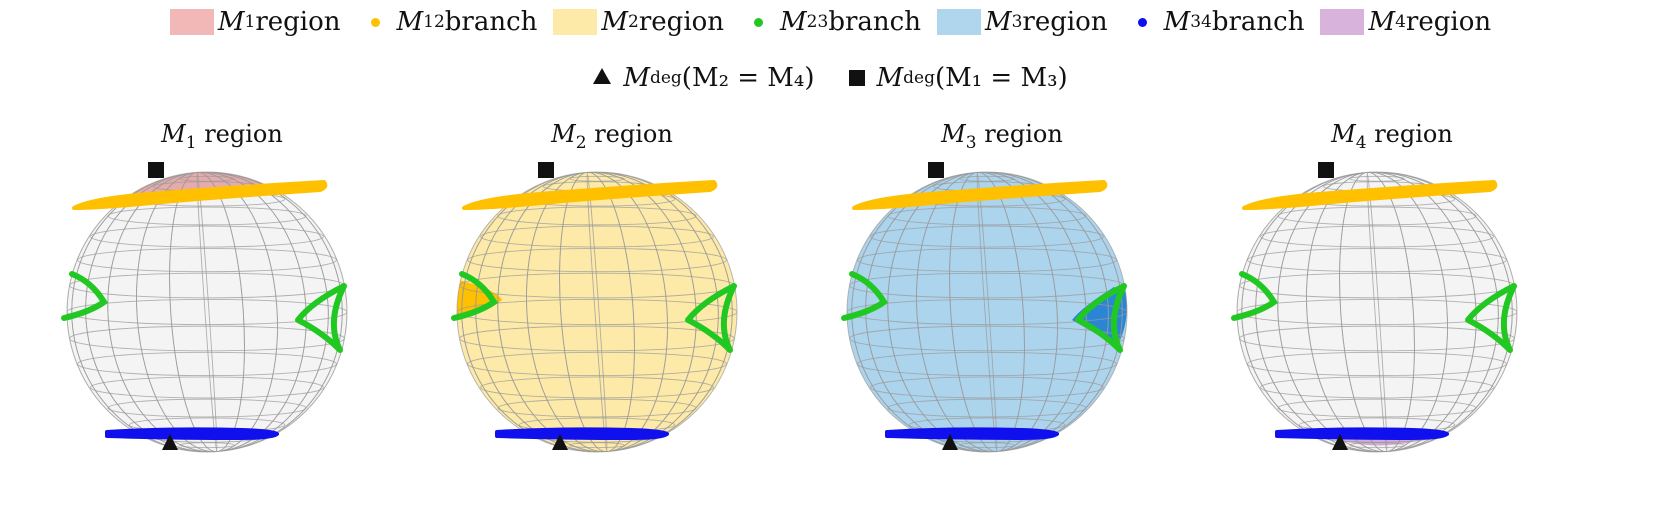 The height and width of the screenshot is (531, 1661). Describe the element at coordinates (1002, 136) in the screenshot. I see `panel-title: M3 region` at that location.